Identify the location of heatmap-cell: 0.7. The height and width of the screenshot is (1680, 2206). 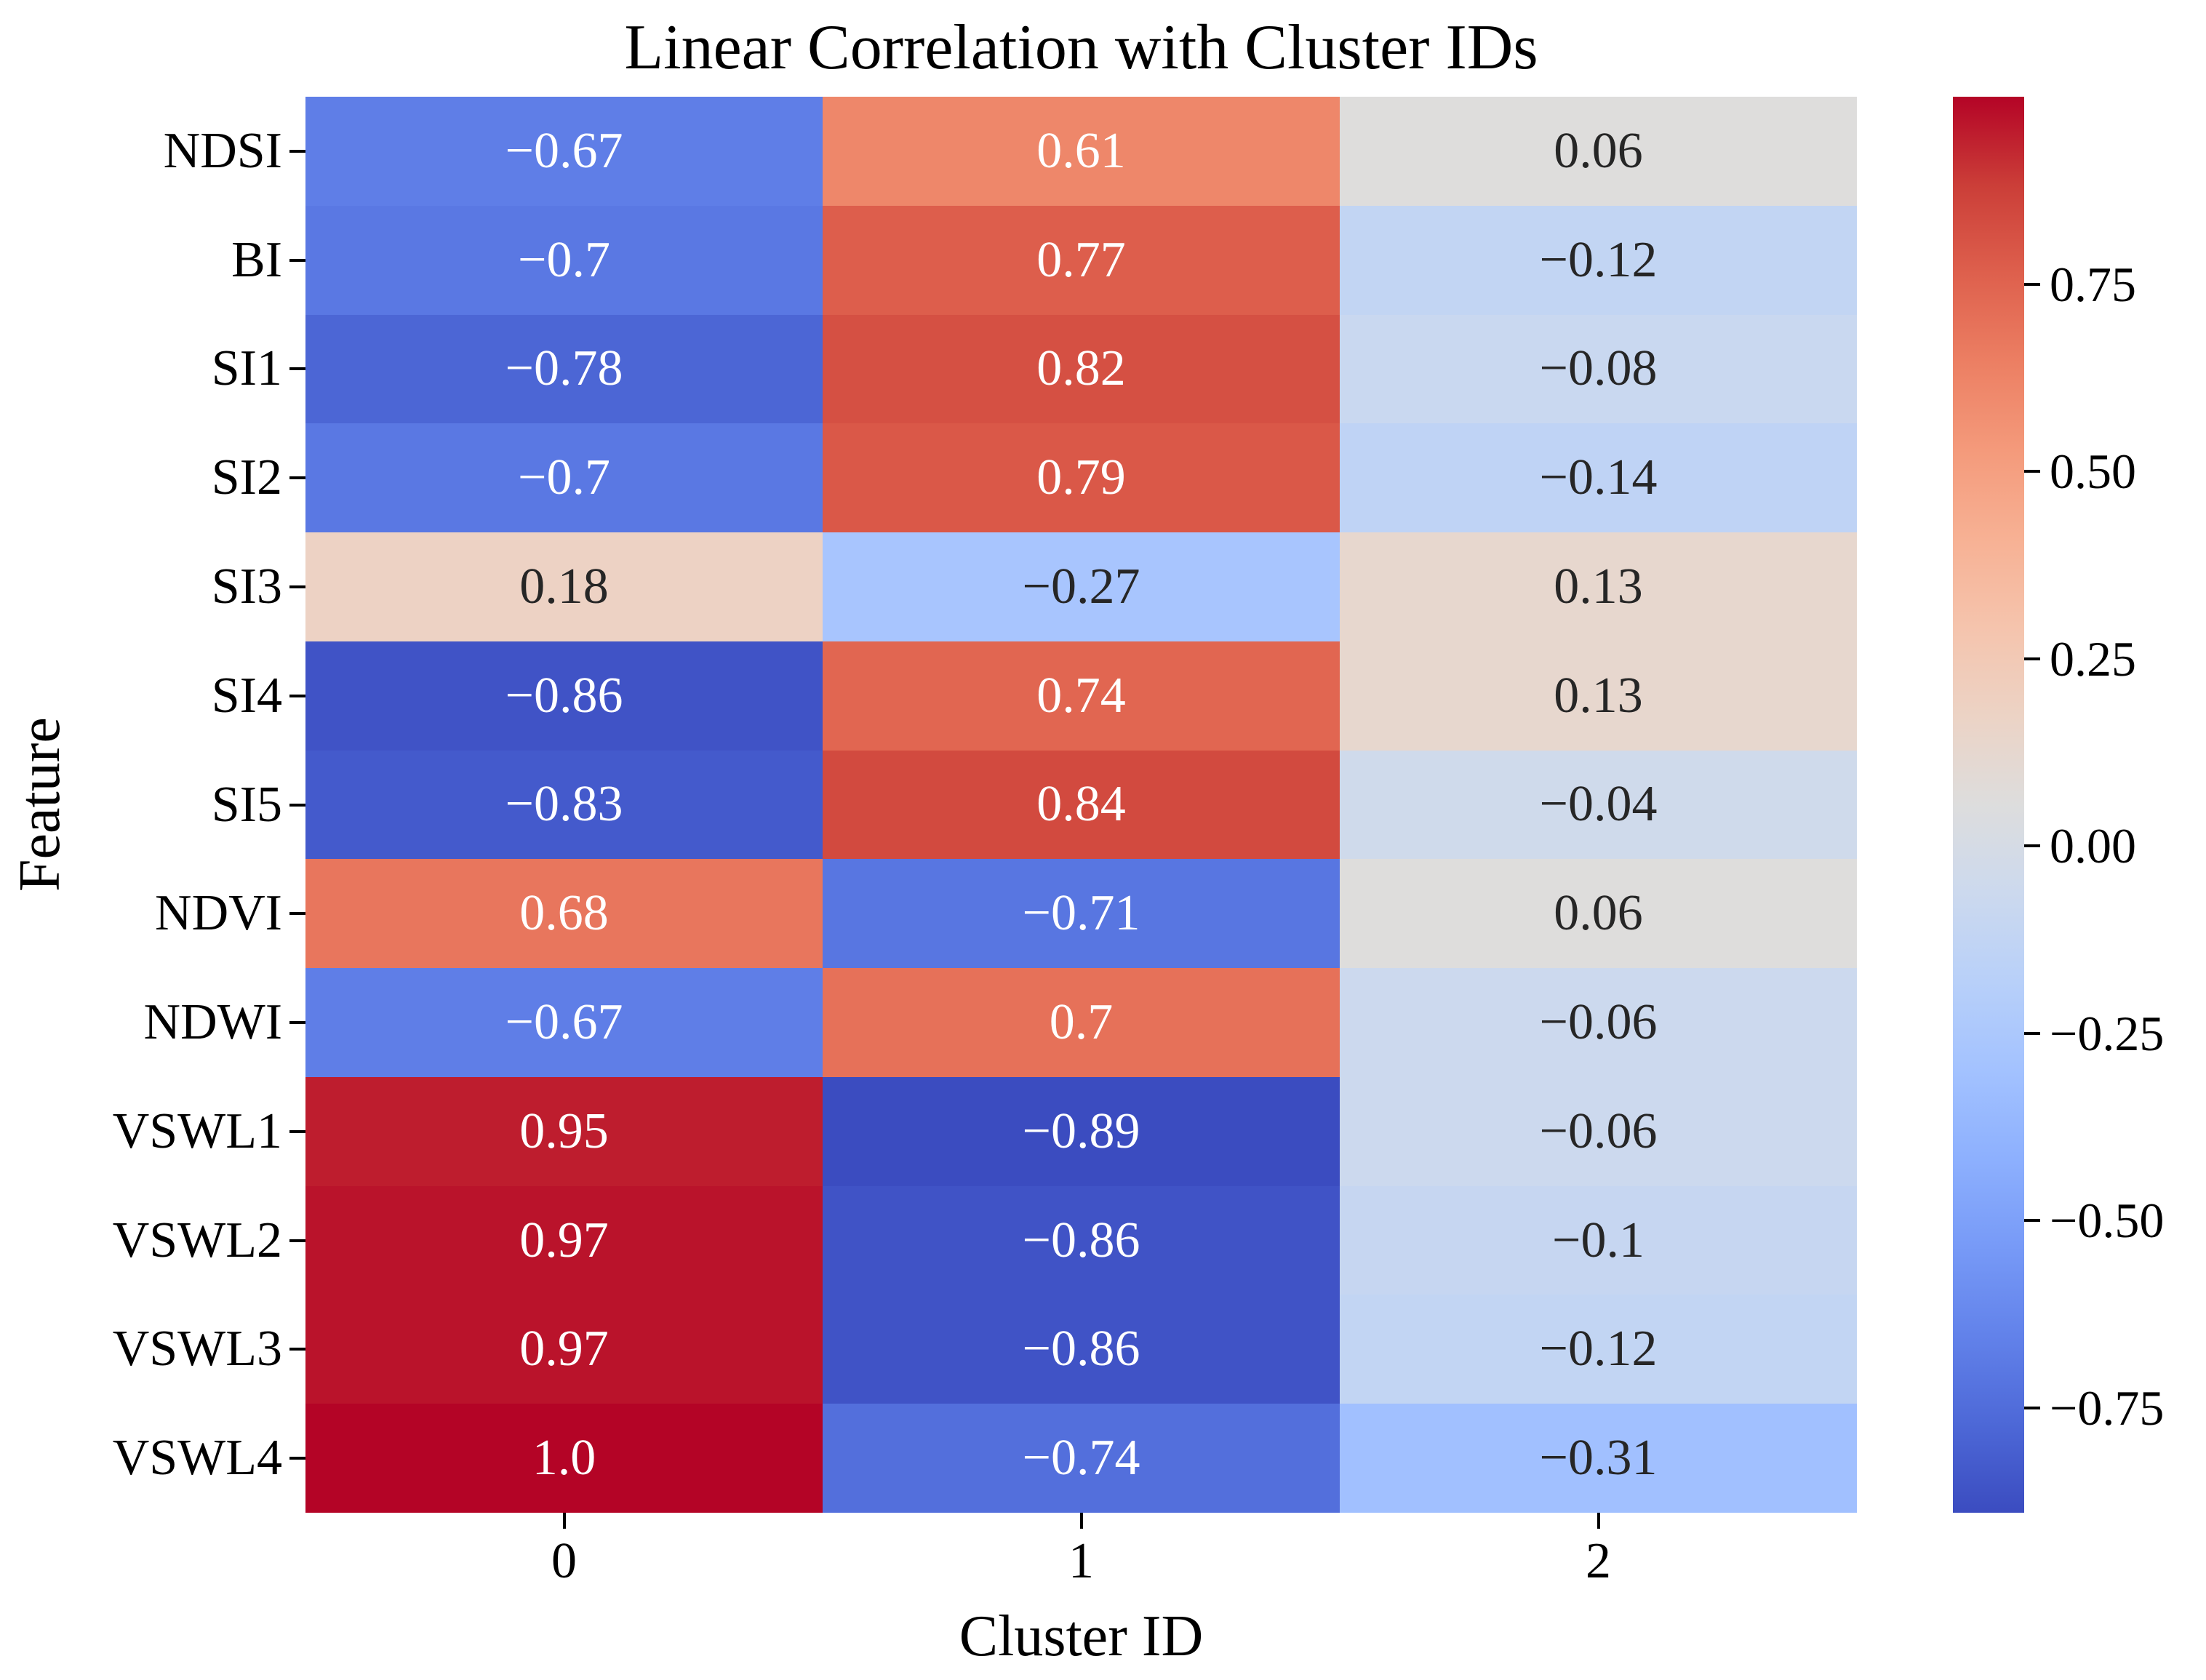
(1081, 1022).